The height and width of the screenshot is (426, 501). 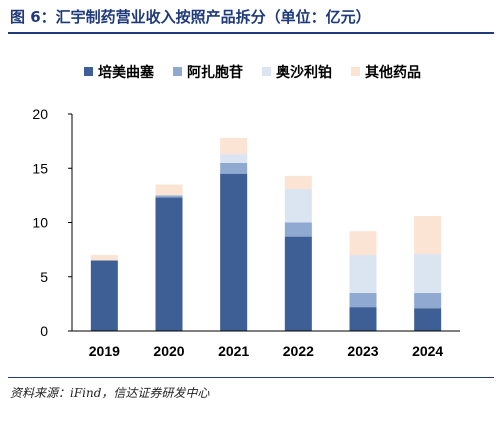 I want to click on x-tick-label: 2024, so click(x=427, y=351).